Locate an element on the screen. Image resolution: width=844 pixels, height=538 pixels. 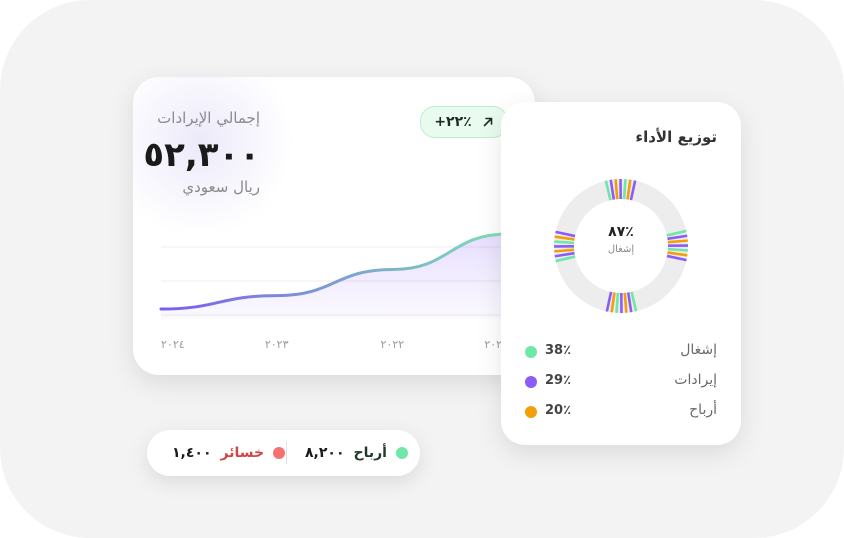
x-axis-label: ٢٠٢٤ is located at coordinates (173, 344).